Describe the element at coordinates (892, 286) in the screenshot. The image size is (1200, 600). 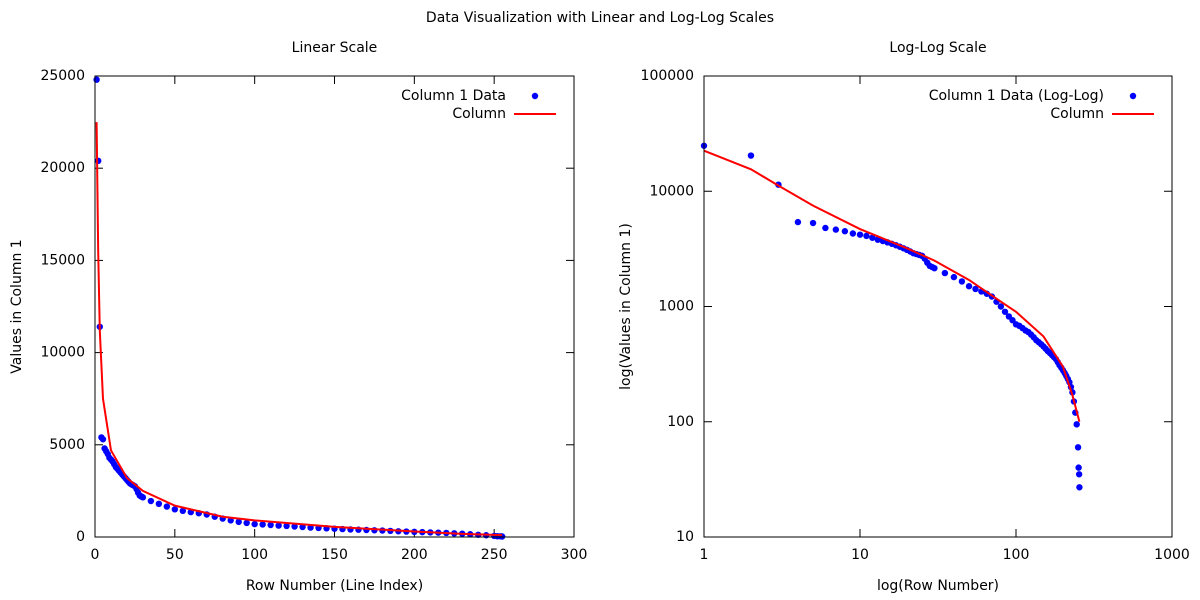
I see `fit-line` at that location.